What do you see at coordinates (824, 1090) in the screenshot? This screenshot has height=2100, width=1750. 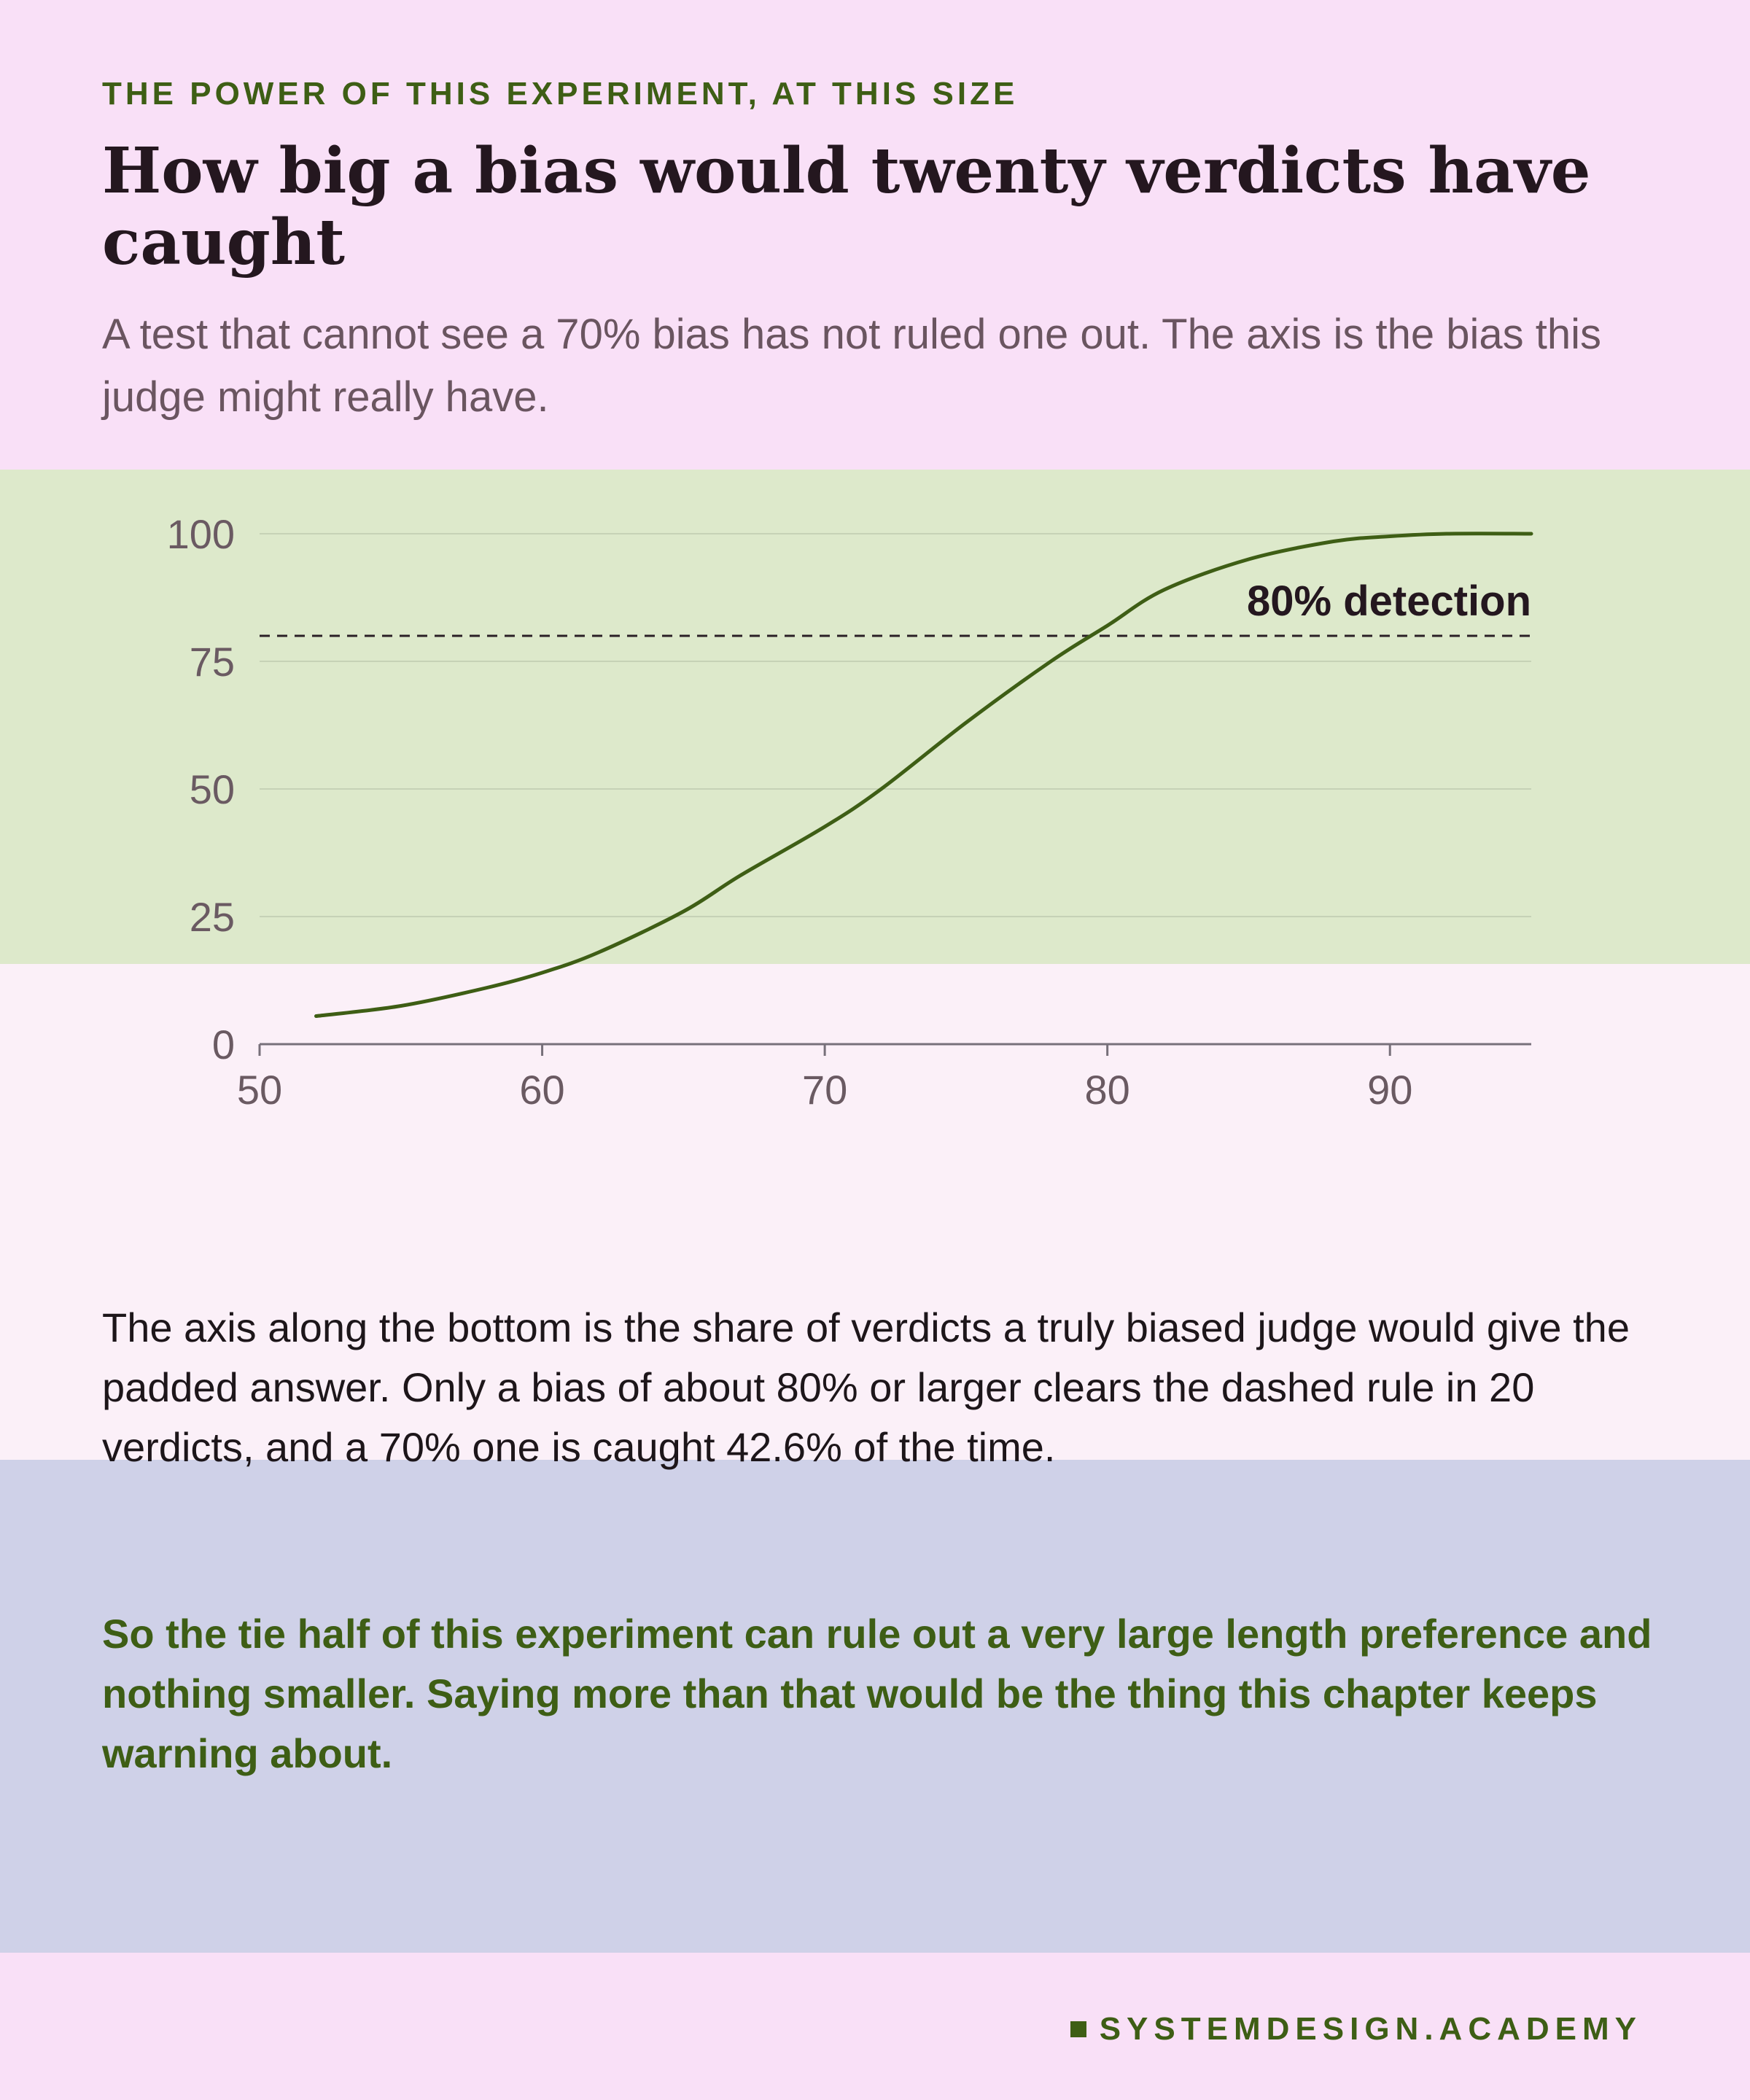 I see `x-tick-label: 70` at bounding box center [824, 1090].